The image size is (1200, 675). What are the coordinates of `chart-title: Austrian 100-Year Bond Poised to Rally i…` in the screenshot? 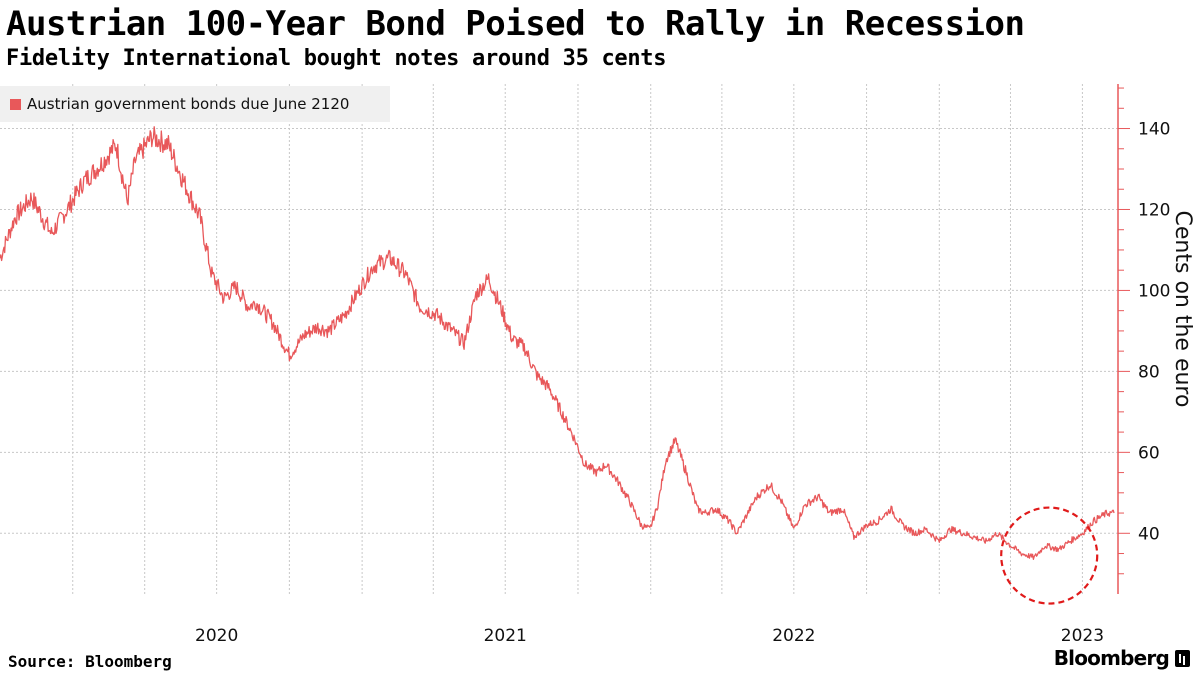 It's located at (515, 24).